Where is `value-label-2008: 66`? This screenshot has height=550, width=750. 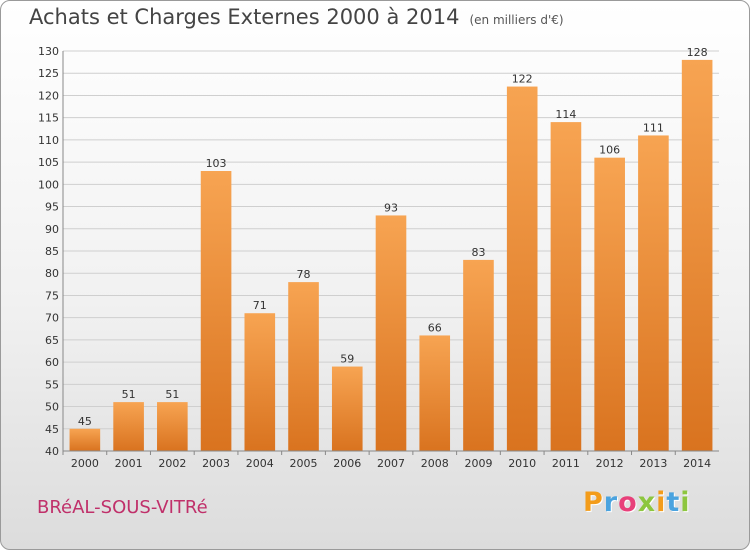 value-label-2008: 66 is located at coordinates (435, 327).